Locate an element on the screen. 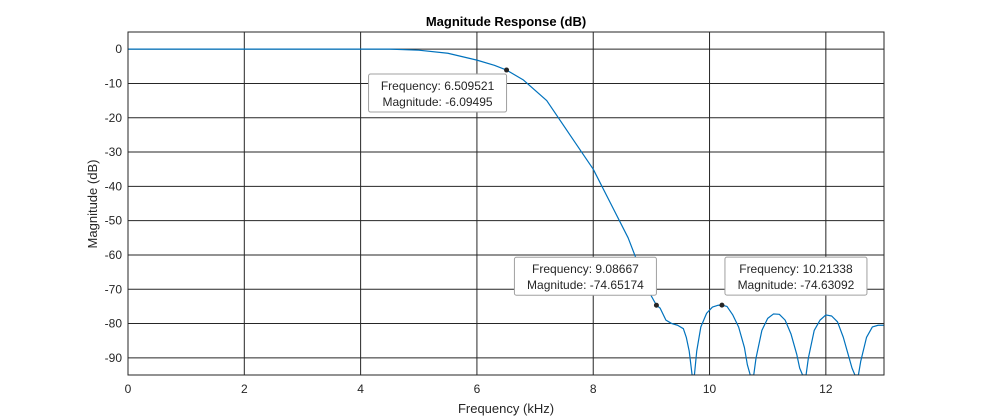 The height and width of the screenshot is (419, 997). y-tick-label: -80 is located at coordinates (114, 324).